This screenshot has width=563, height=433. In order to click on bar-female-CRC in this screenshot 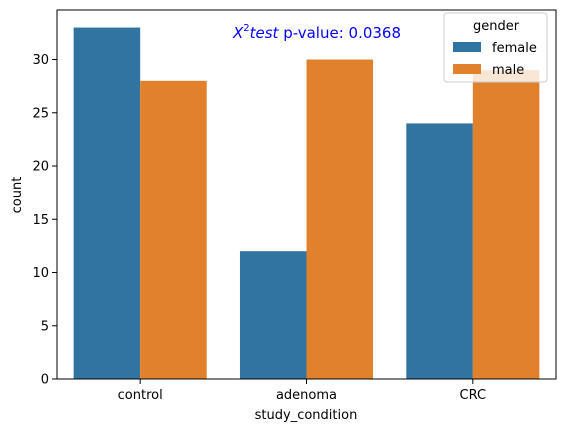, I will do `click(439, 251)`.